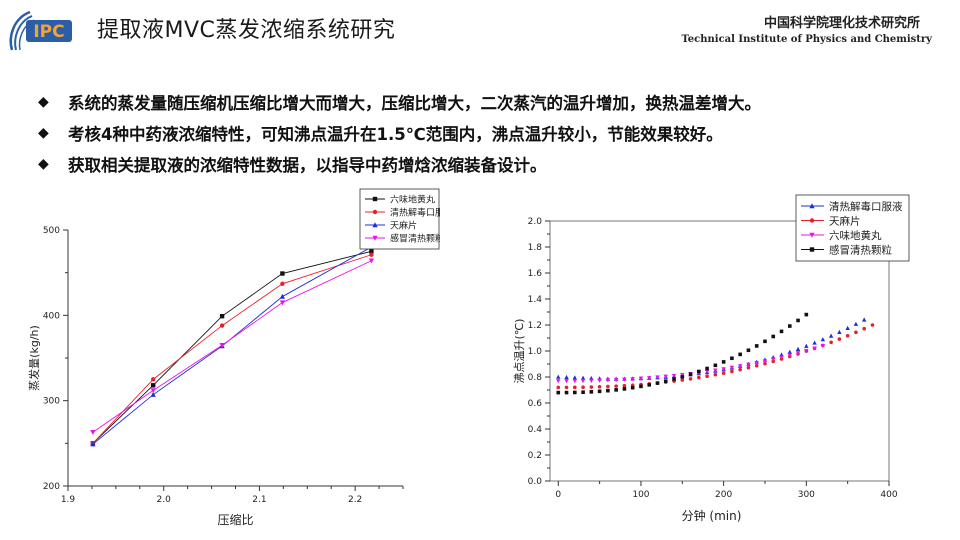 This screenshot has width=960, height=540. I want to click on y-tick-label: 0.6, so click(535, 404).